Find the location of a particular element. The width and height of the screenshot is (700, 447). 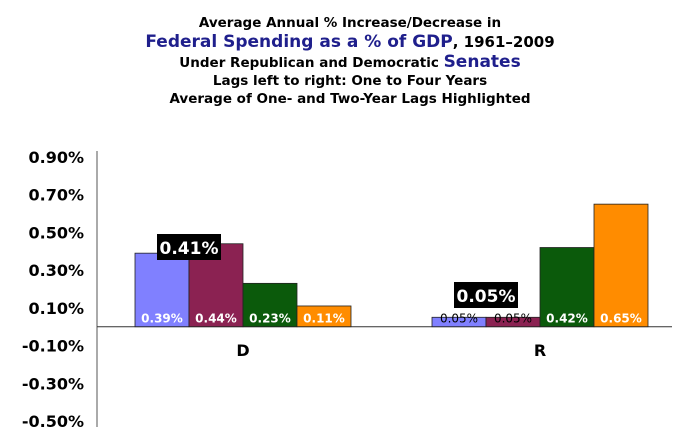

y-tick-label: -0.50% is located at coordinates (53, 421).